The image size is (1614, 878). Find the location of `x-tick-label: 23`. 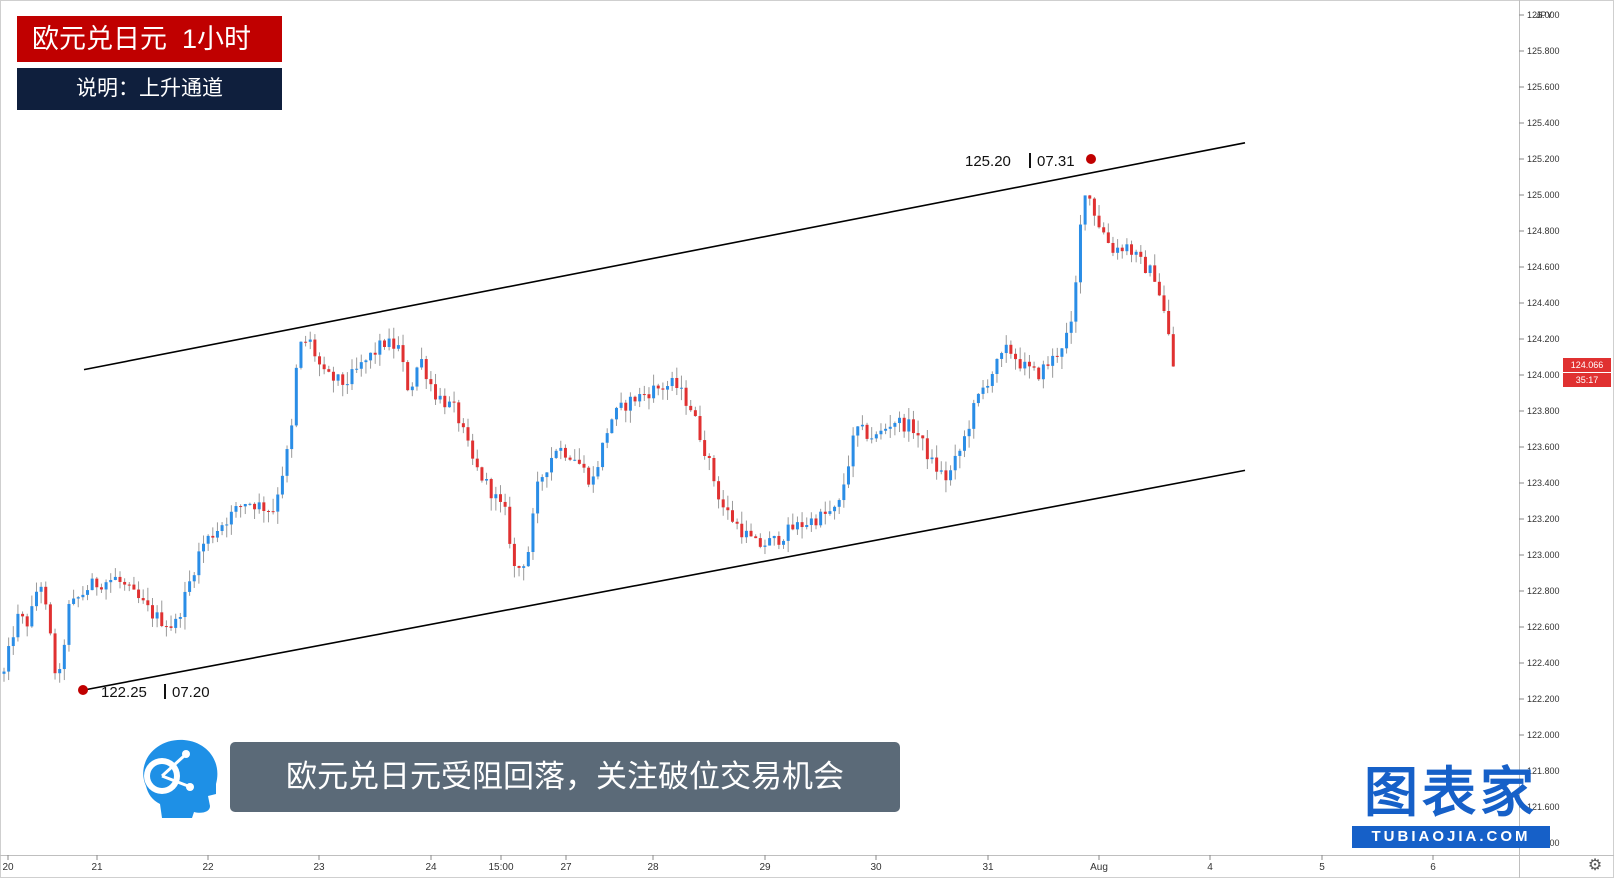

x-tick-label: 23 is located at coordinates (319, 867).